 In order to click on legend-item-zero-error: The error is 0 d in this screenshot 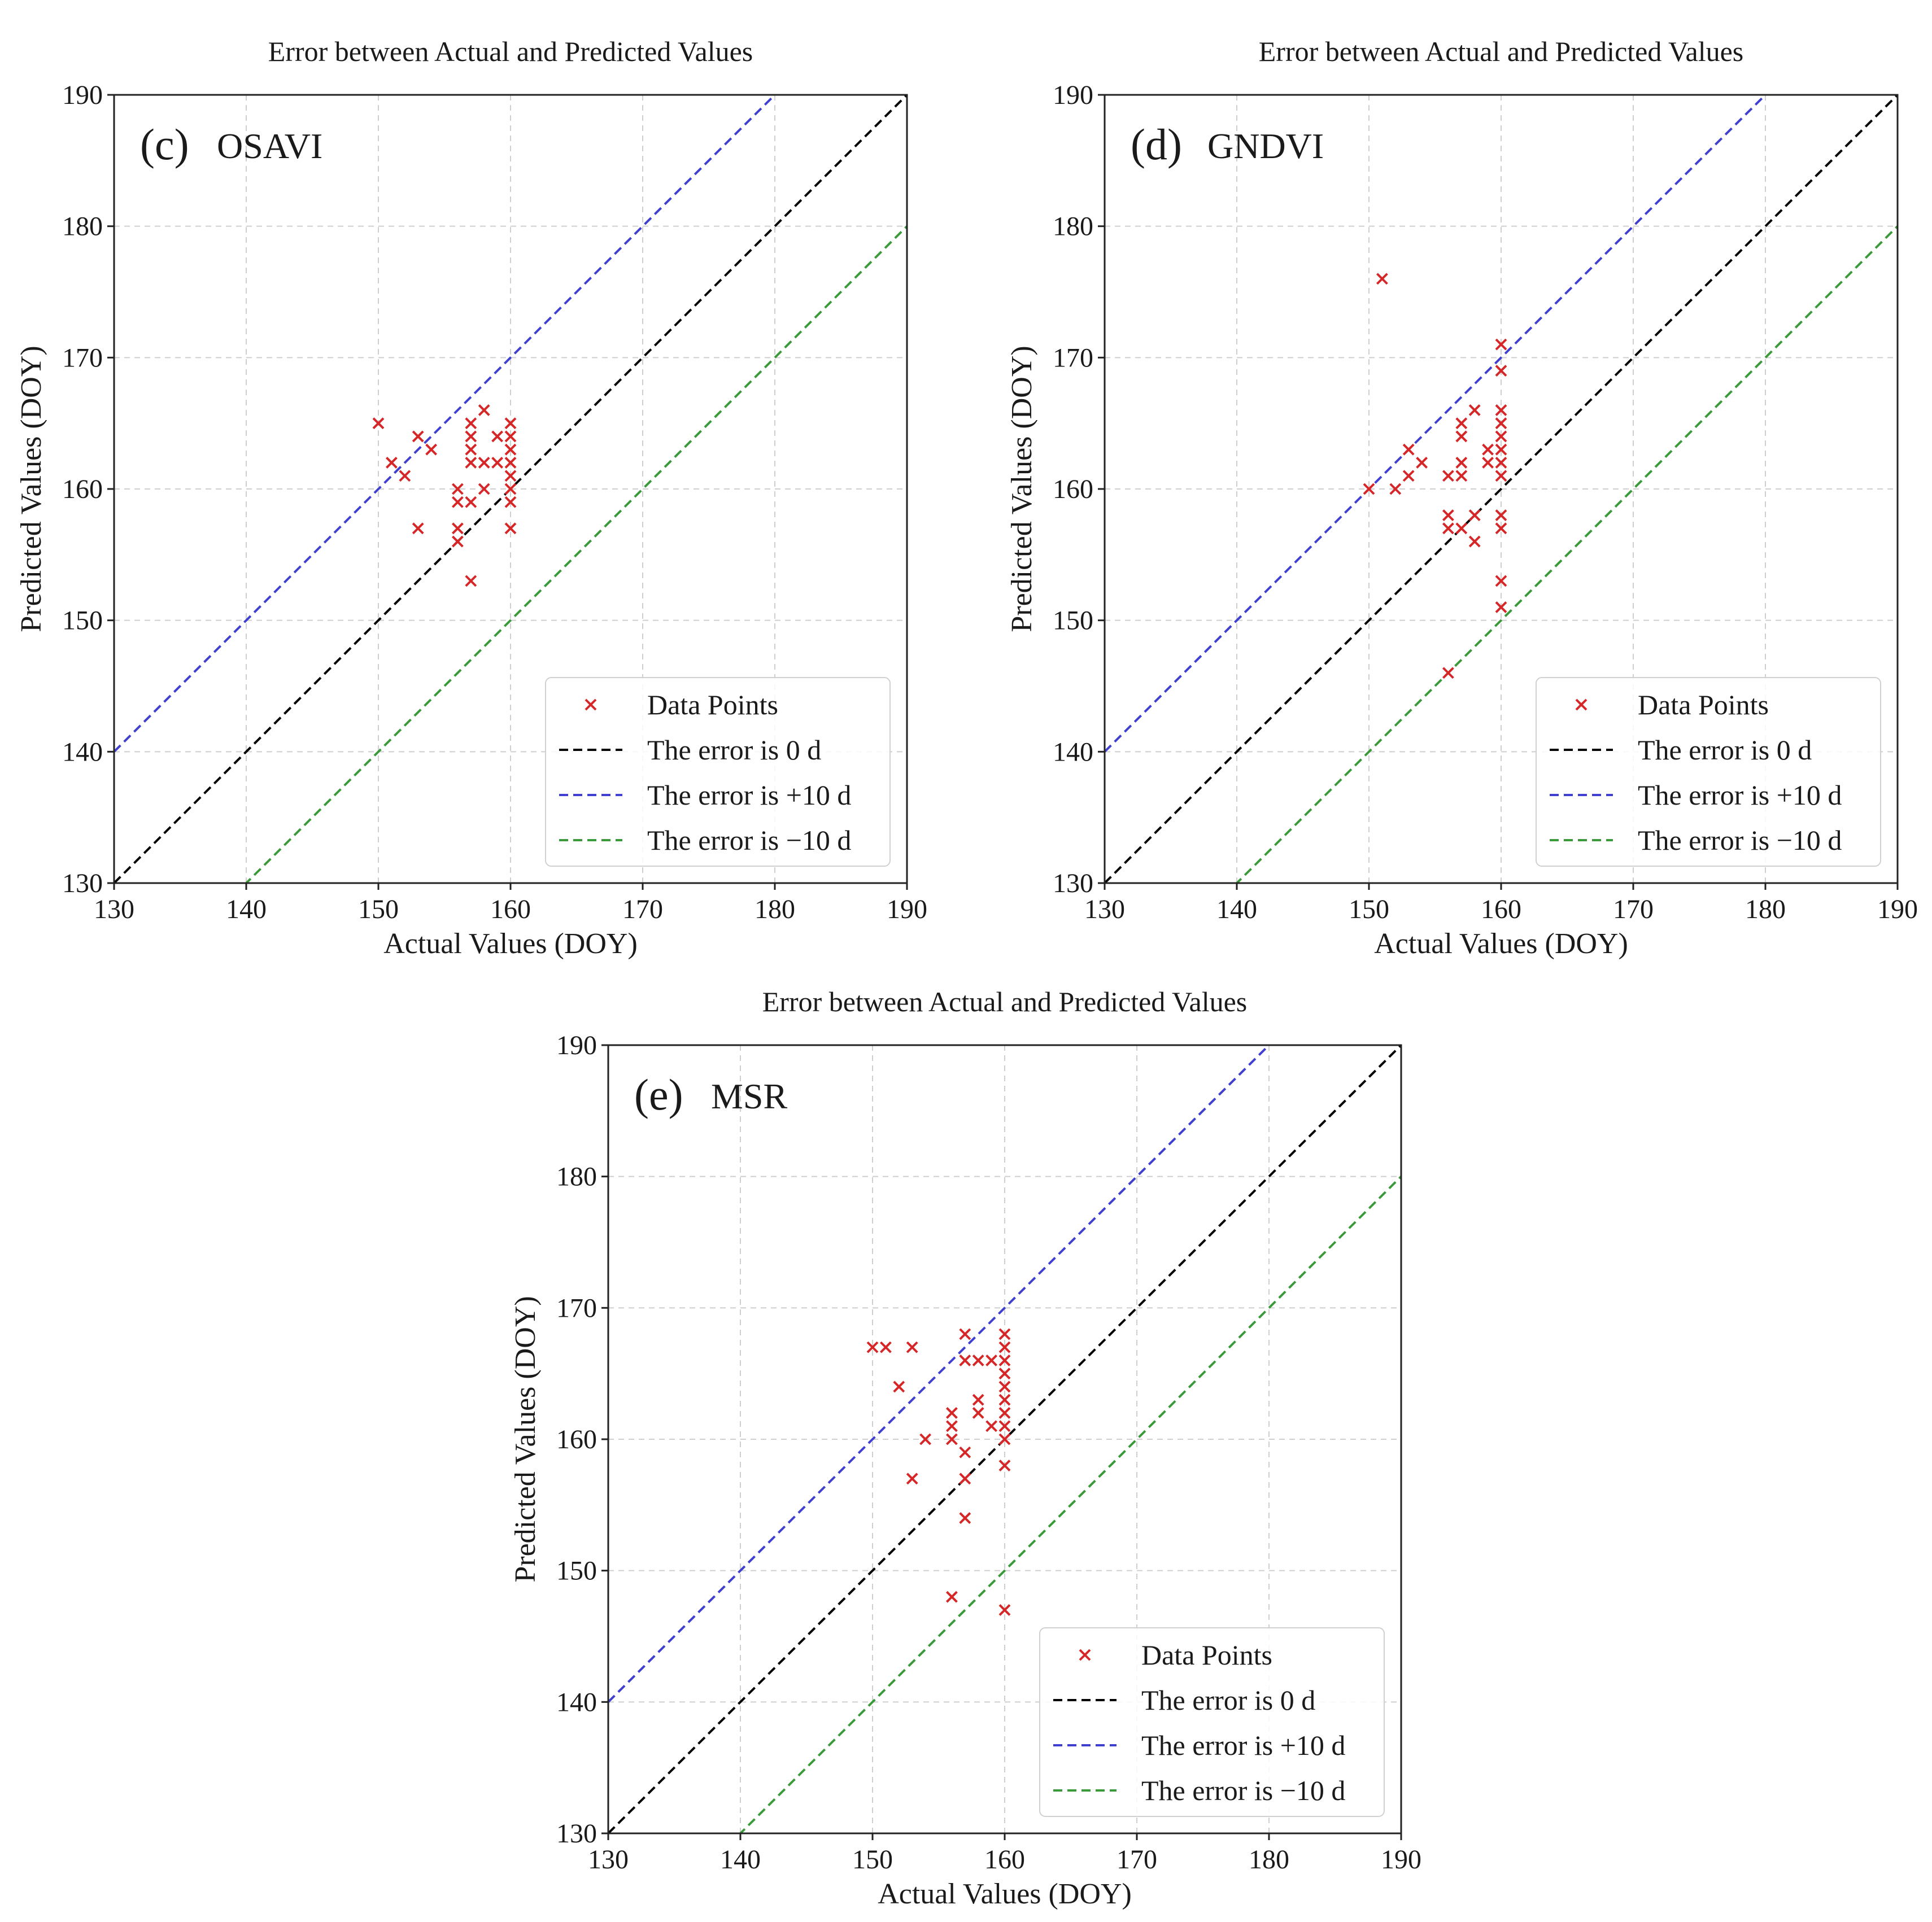, I will do `click(1184, 1700)`.